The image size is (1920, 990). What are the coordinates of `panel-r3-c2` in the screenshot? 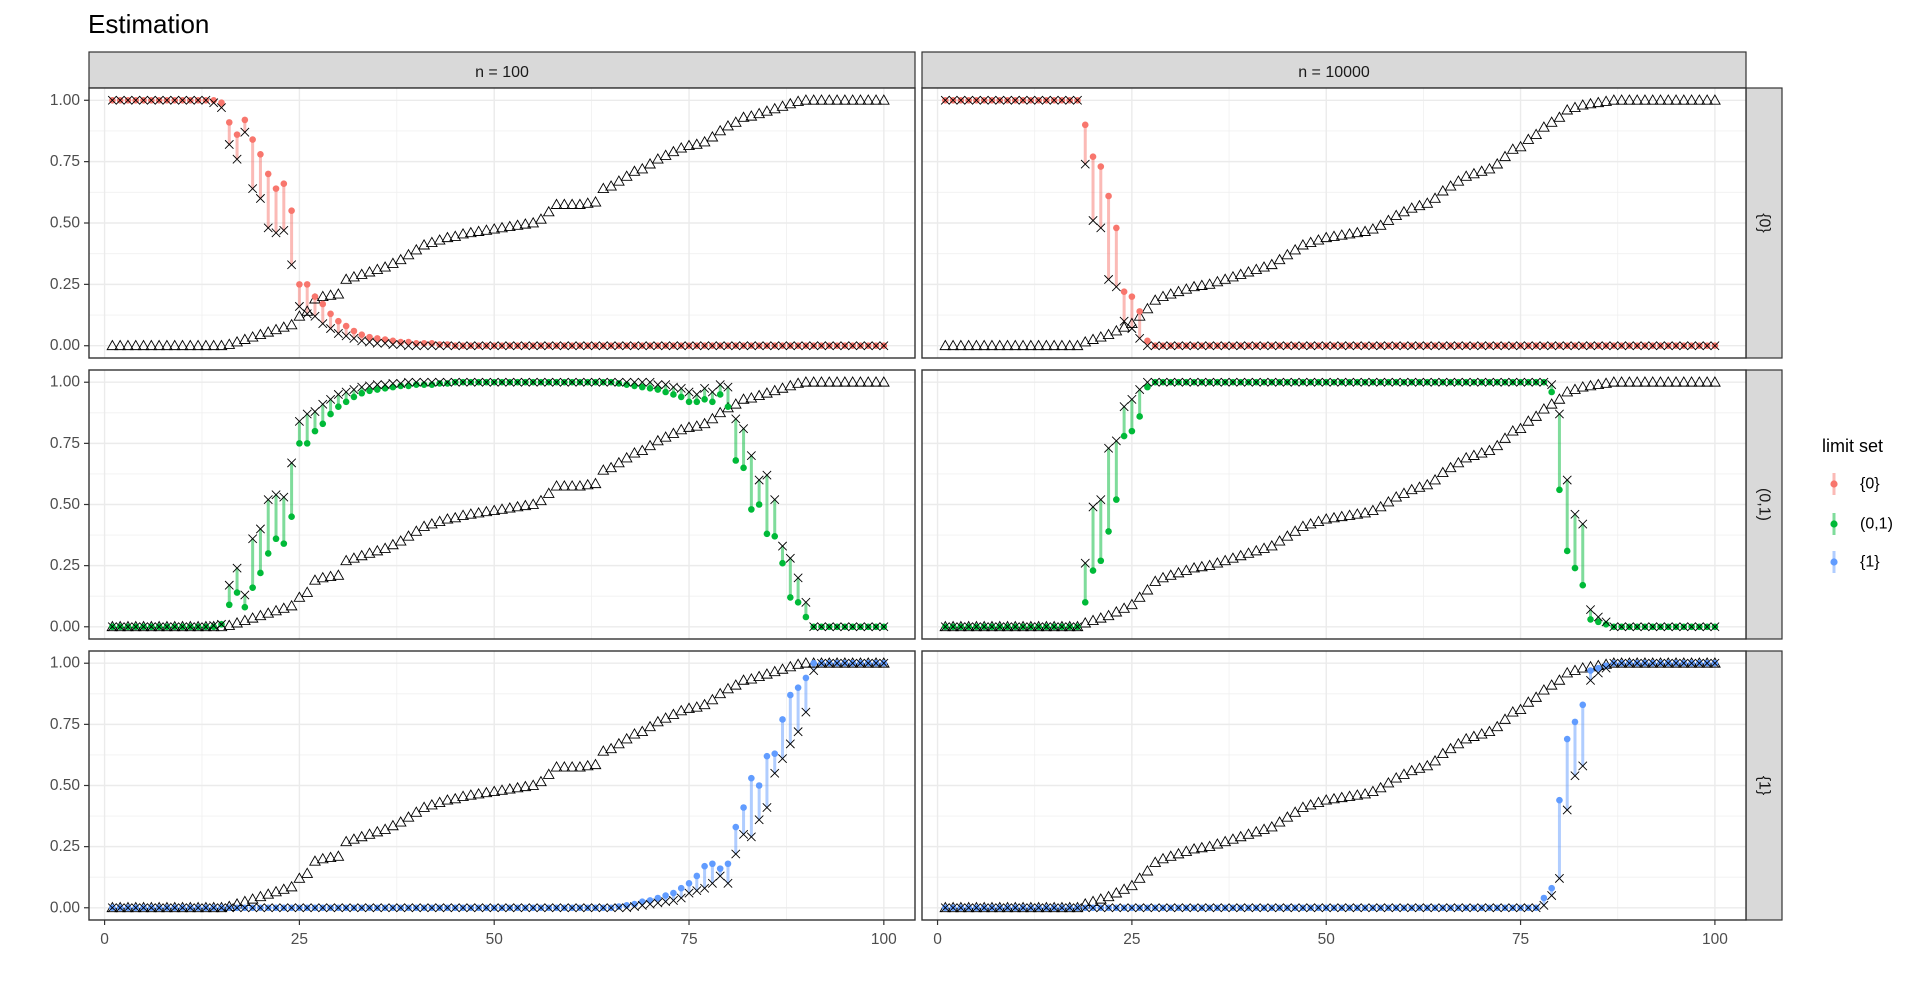 It's located at (1334, 785).